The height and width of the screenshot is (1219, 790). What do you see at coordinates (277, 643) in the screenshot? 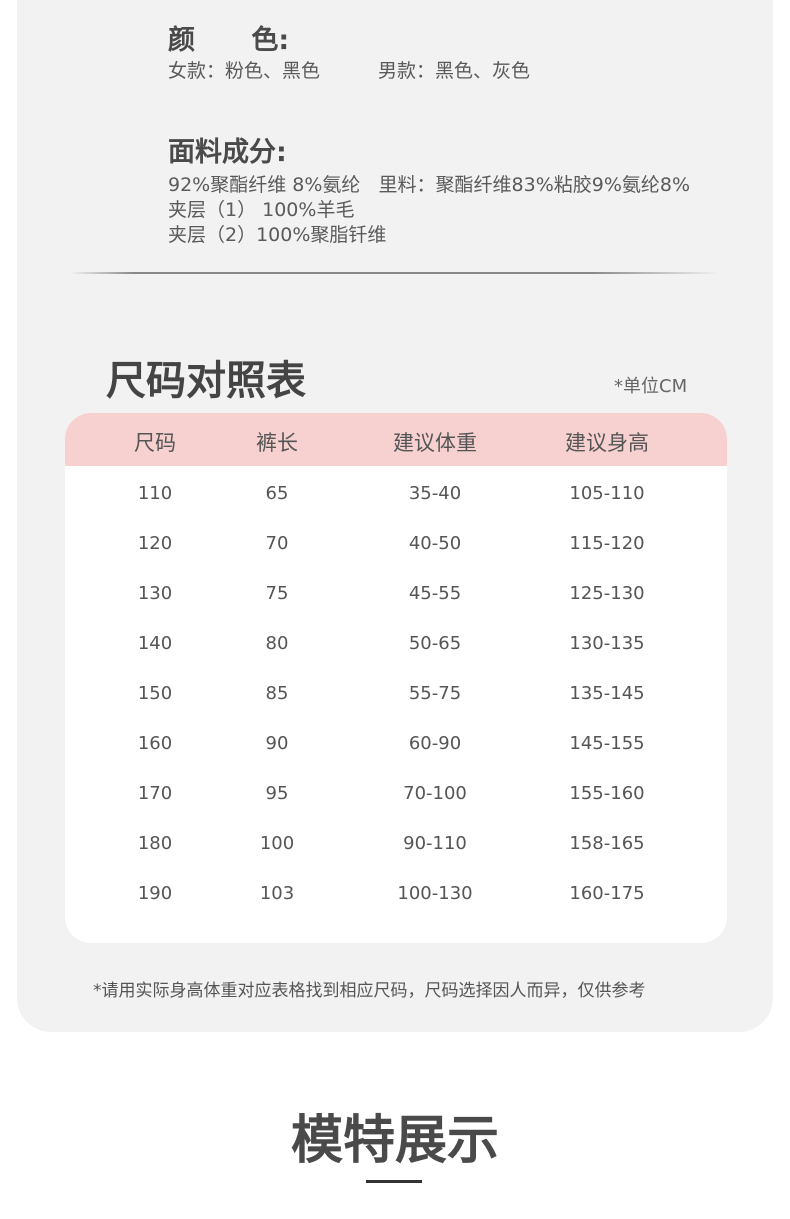
I see `table-cell: 80` at bounding box center [277, 643].